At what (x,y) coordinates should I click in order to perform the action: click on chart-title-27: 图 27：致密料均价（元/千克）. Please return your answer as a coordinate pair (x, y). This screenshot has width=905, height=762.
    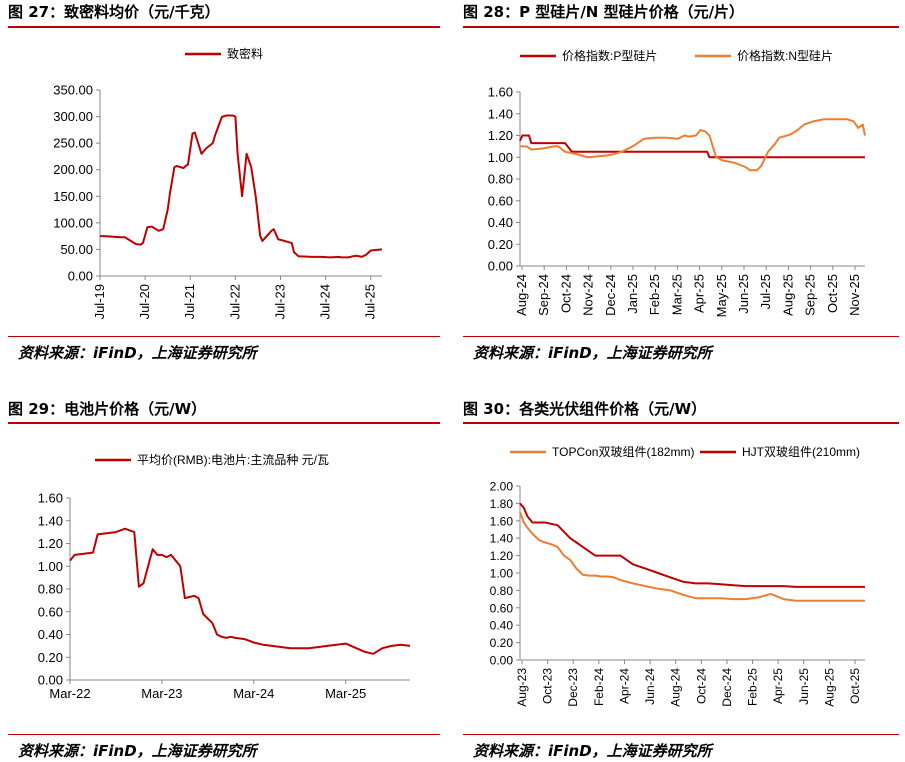
    Looking at the image, I should click on (114, 12).